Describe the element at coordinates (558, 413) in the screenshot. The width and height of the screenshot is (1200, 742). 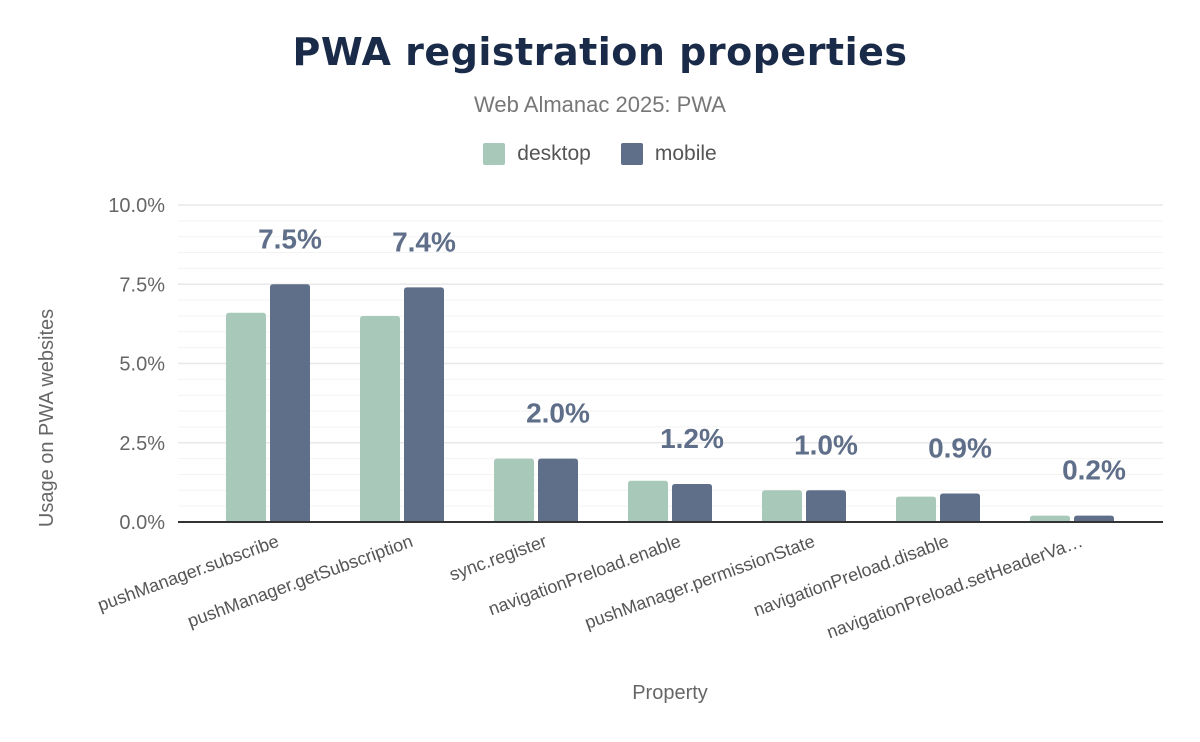
I see `data-label: 2.0%` at that location.